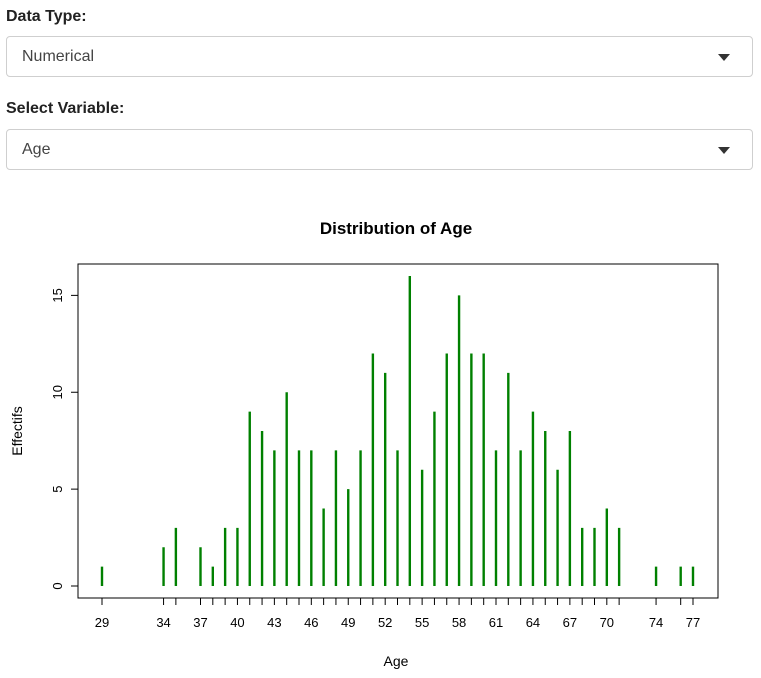 This screenshot has height=678, width=761. What do you see at coordinates (274, 622) in the screenshot?
I see `x-tick-label: 43` at bounding box center [274, 622].